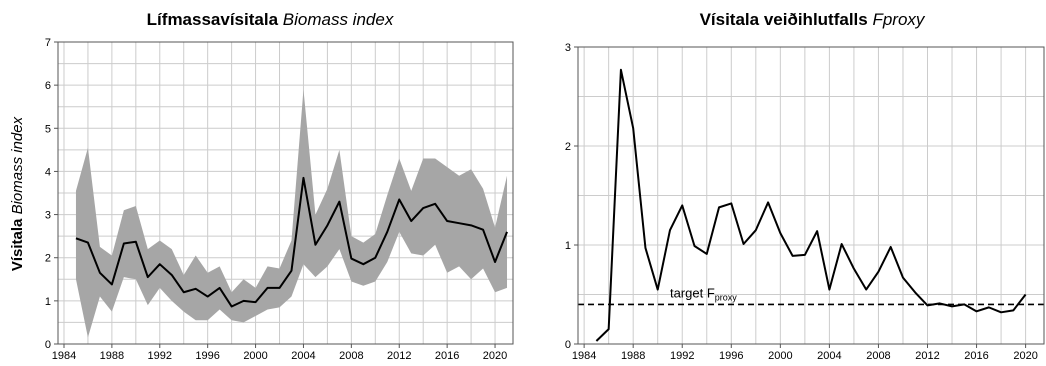  Describe the element at coordinates (571, 196) in the screenshot. I see `fproxy-y-ticks: 0 1 2 3` at that location.